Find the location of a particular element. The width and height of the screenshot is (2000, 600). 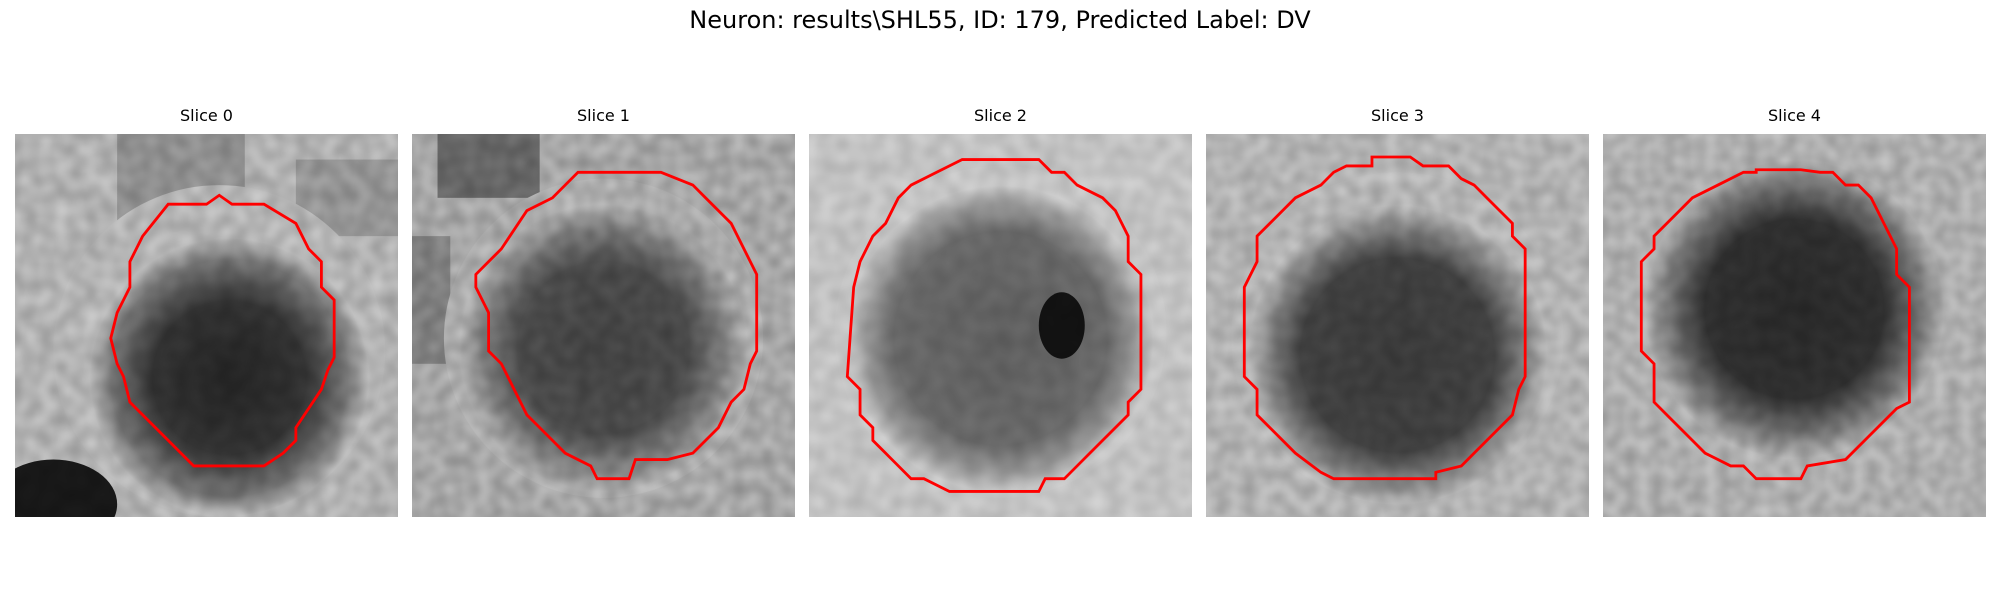

slice-panel-0: Slice 0 is located at coordinates (206, 311).